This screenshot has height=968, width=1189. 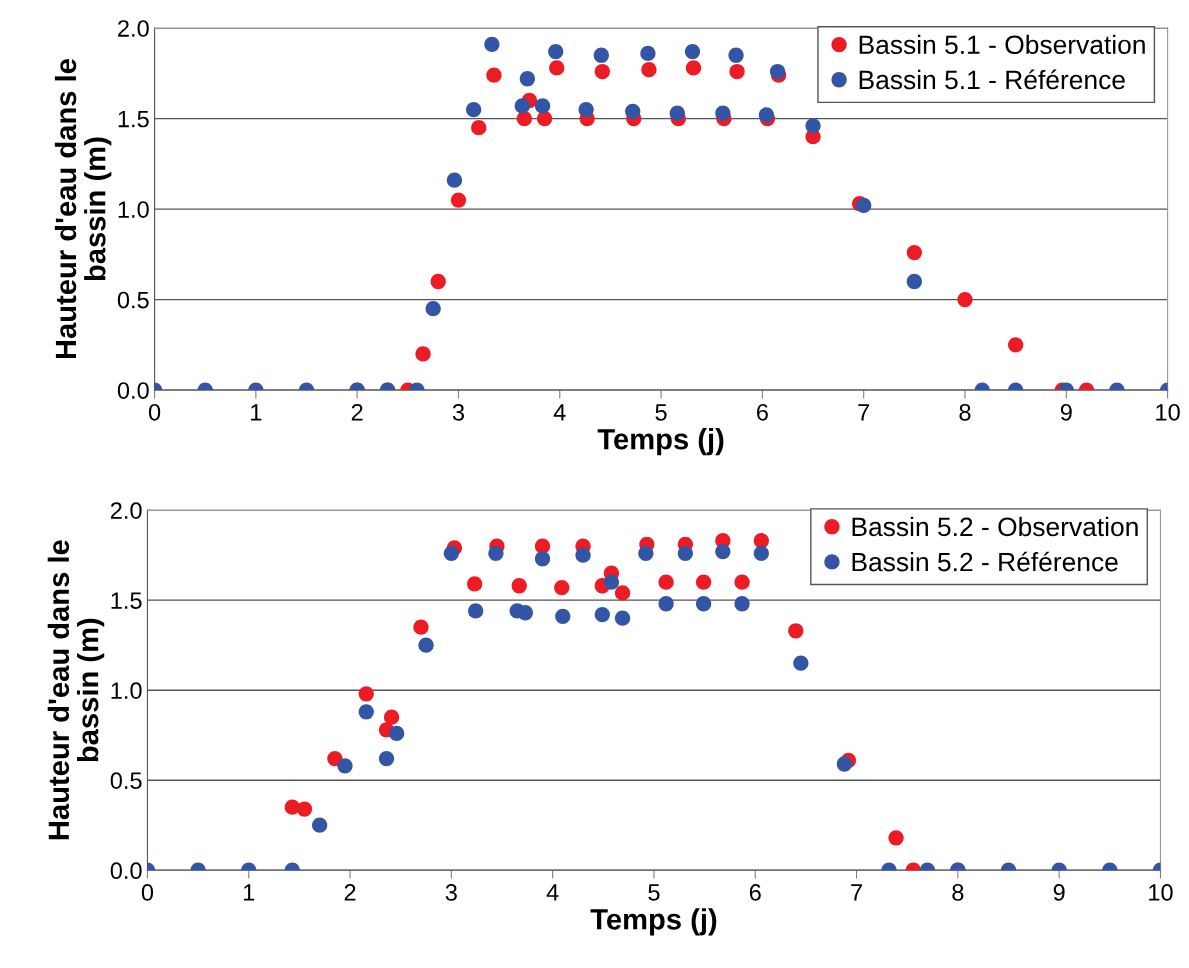 I want to click on legend-label: Bassin 5.2 - Observation, so click(x=995, y=526).